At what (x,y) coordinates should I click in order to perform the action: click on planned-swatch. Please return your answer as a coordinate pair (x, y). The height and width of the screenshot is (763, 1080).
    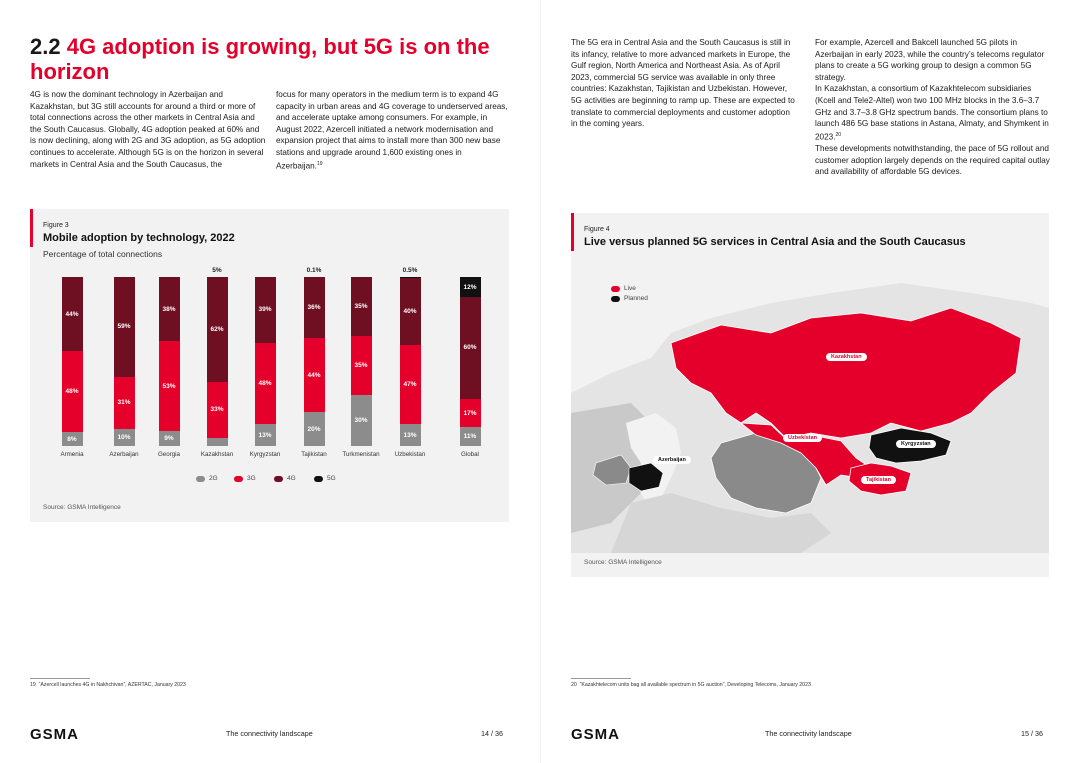
    Looking at the image, I should click on (615, 298).